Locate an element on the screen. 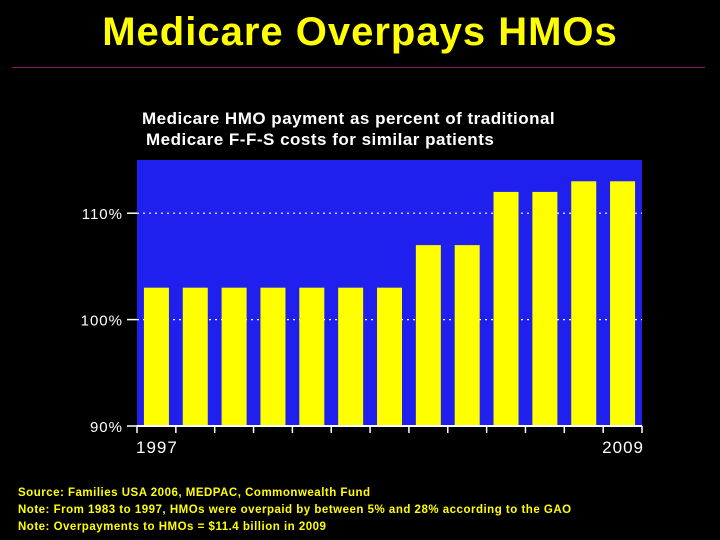  bar-2008 is located at coordinates (584, 303).